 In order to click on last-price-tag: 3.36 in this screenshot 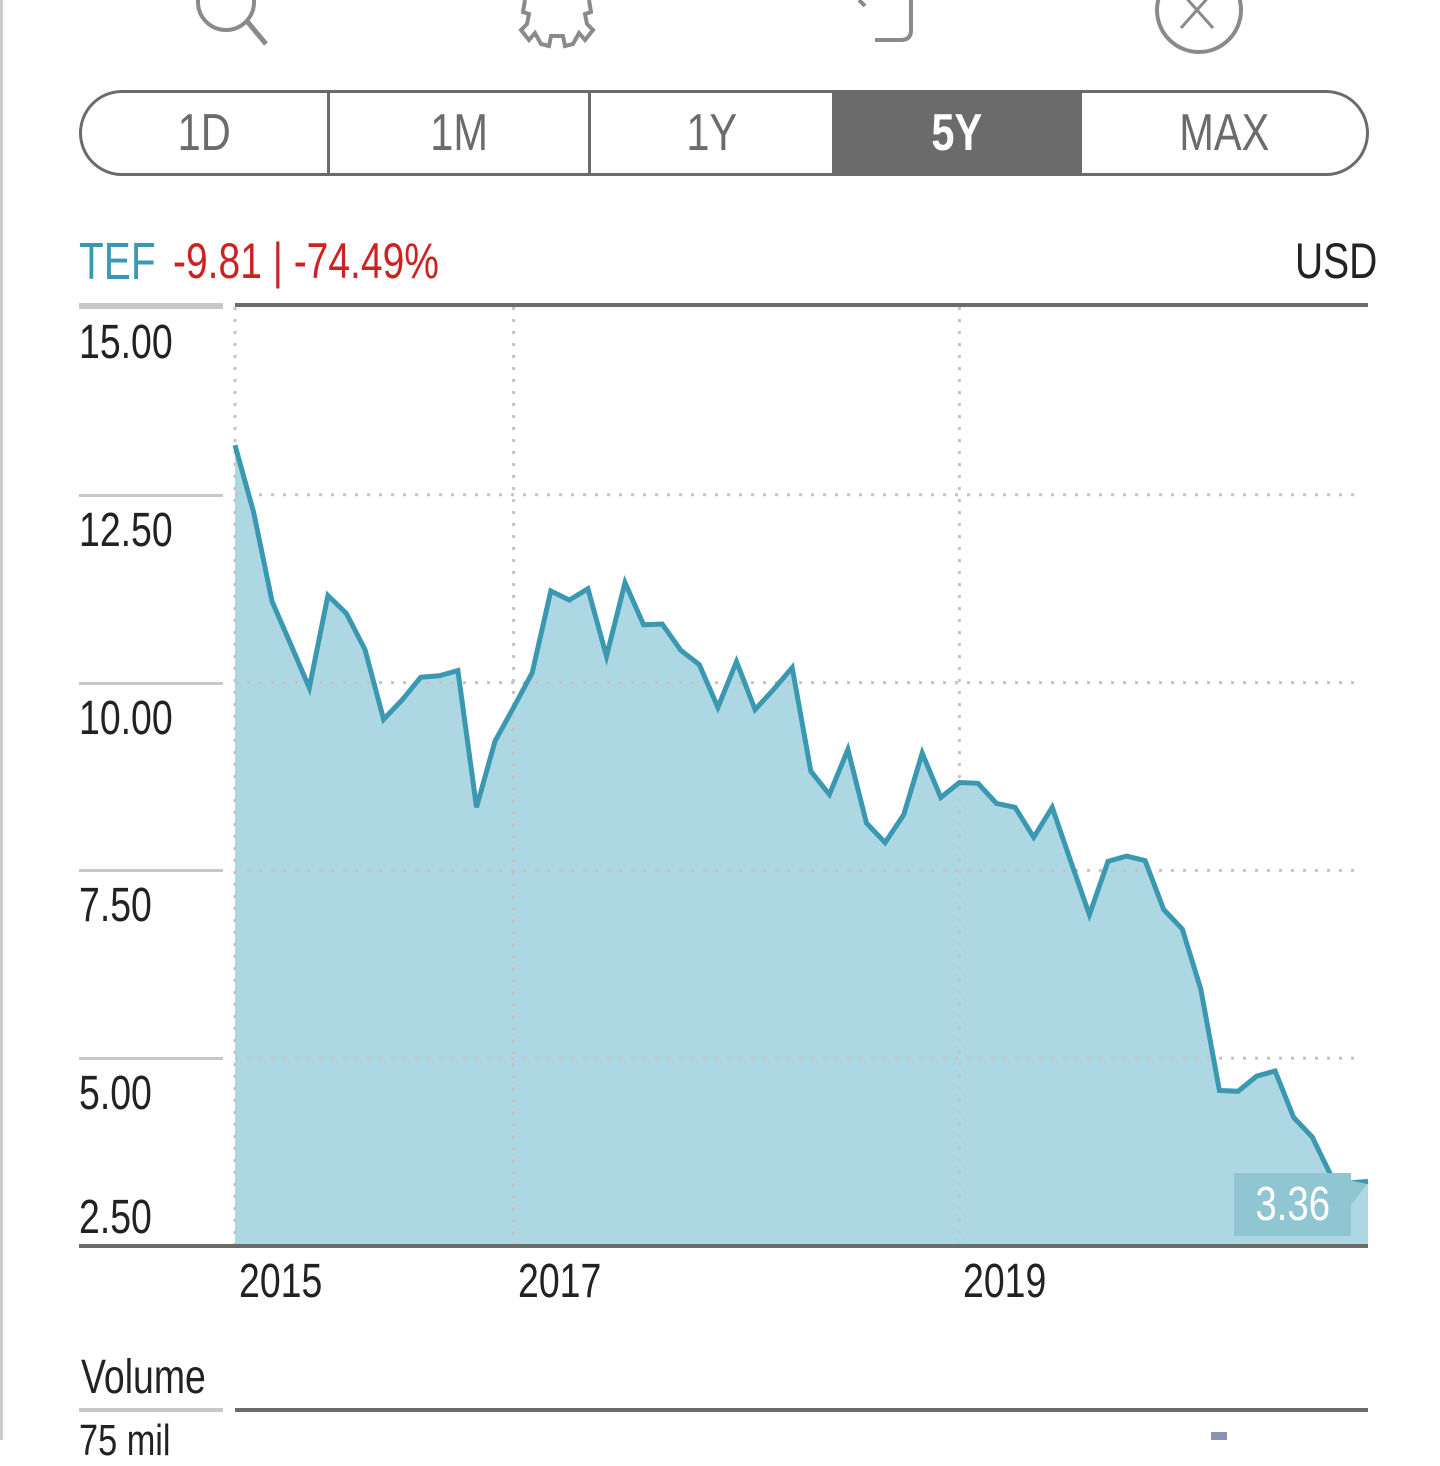, I will do `click(1292, 1204)`.